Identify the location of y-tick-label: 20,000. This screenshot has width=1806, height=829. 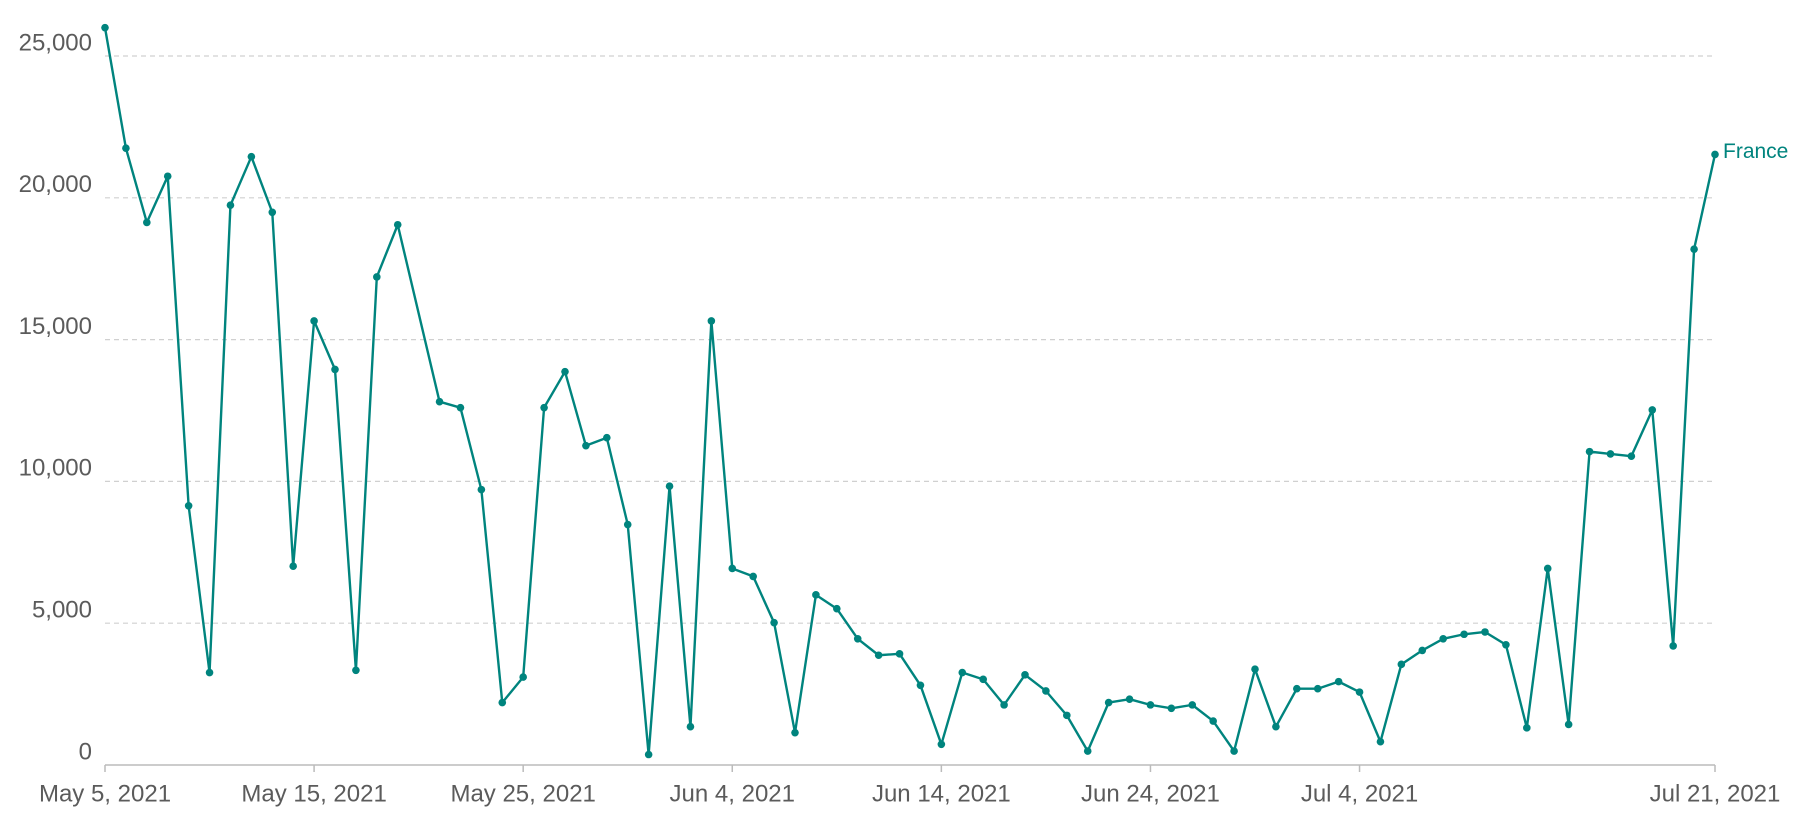
(55, 184).